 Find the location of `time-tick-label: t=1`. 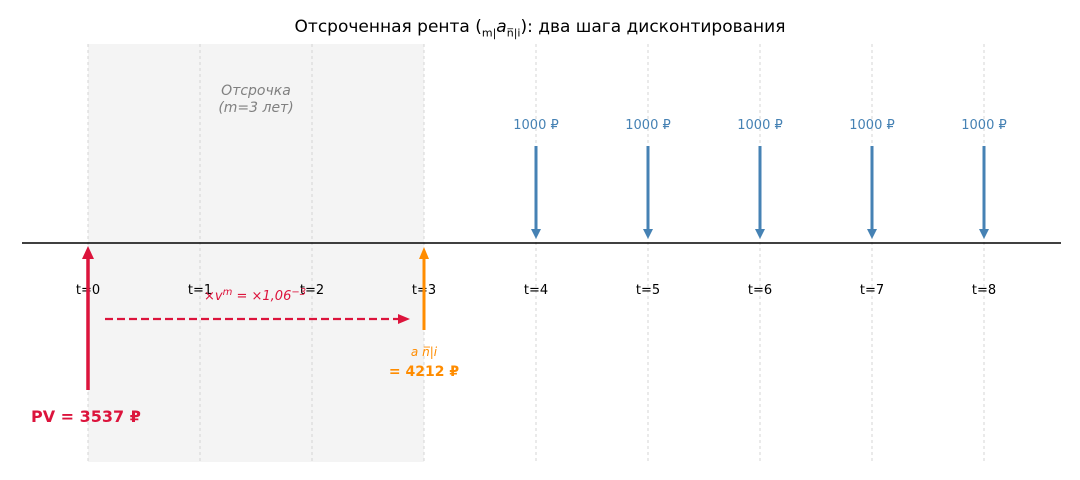

time-tick-label: t=1 is located at coordinates (200, 290).